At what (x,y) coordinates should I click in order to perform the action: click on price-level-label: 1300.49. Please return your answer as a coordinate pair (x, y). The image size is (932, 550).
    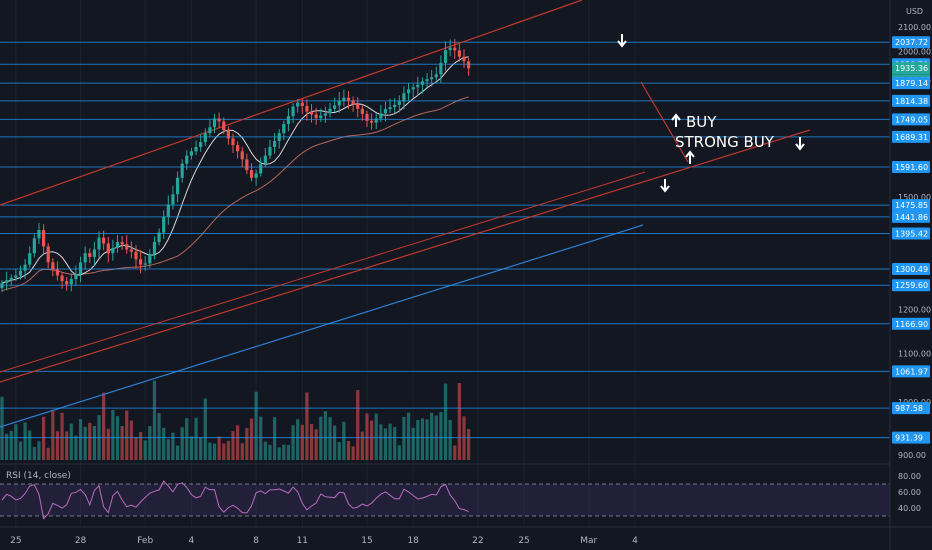
    Looking at the image, I should click on (911, 269).